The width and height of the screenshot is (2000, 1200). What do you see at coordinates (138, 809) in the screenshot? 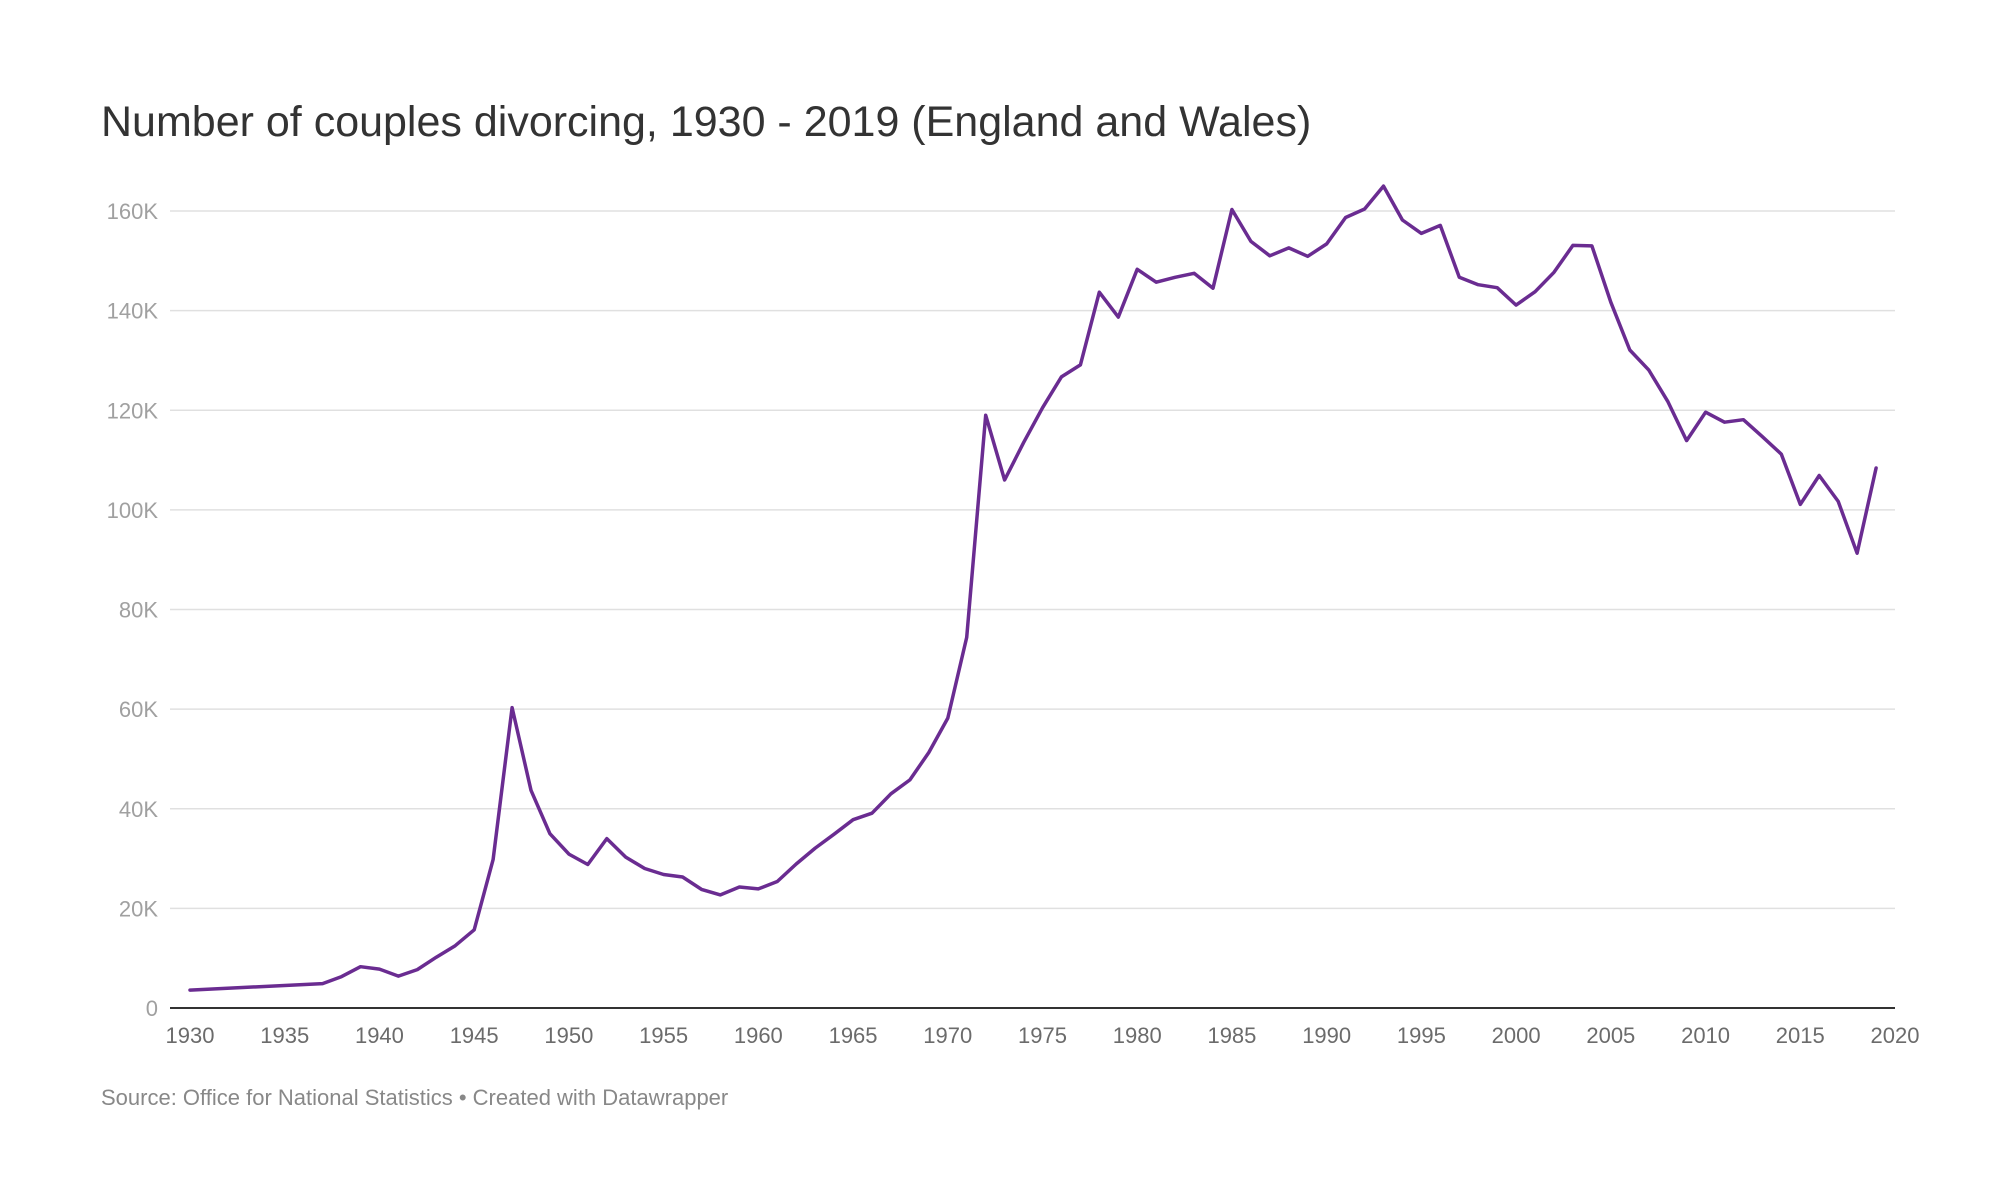
I see `y-tick-label: 40K` at bounding box center [138, 809].